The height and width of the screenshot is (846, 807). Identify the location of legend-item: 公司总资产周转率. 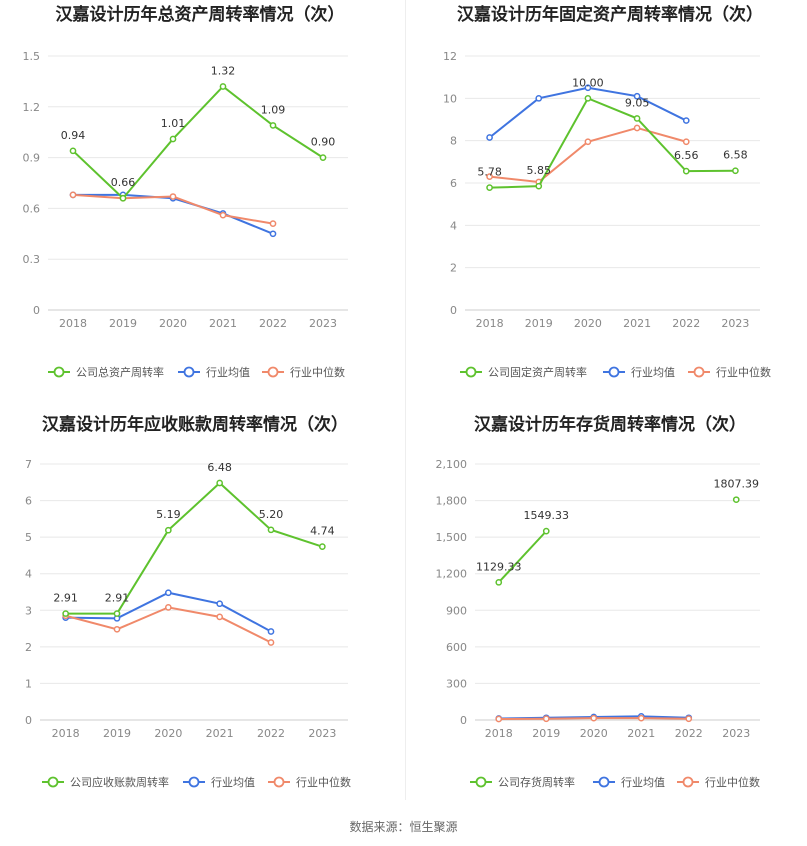
(106, 372).